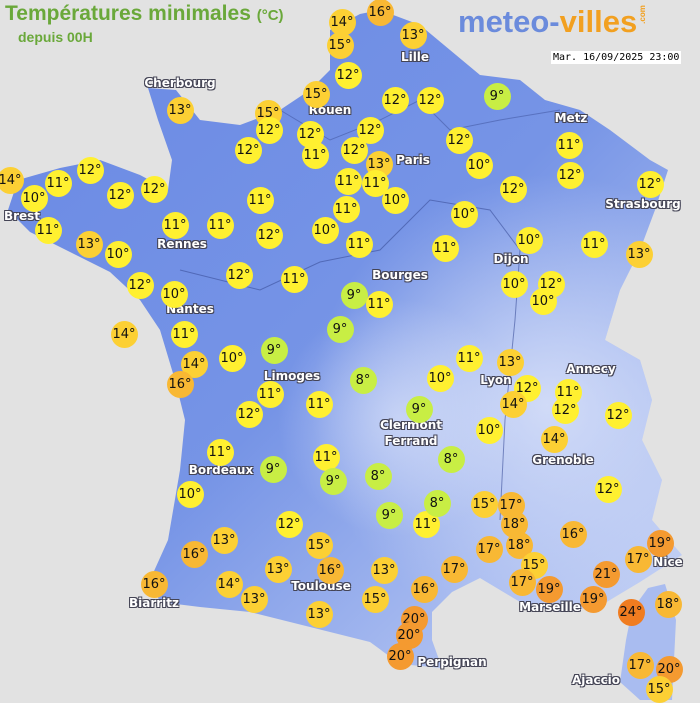 Image resolution: width=700 pixels, height=703 pixels. Describe the element at coordinates (631, 612) in the screenshot. I see `temperature-marker: 24°` at that location.